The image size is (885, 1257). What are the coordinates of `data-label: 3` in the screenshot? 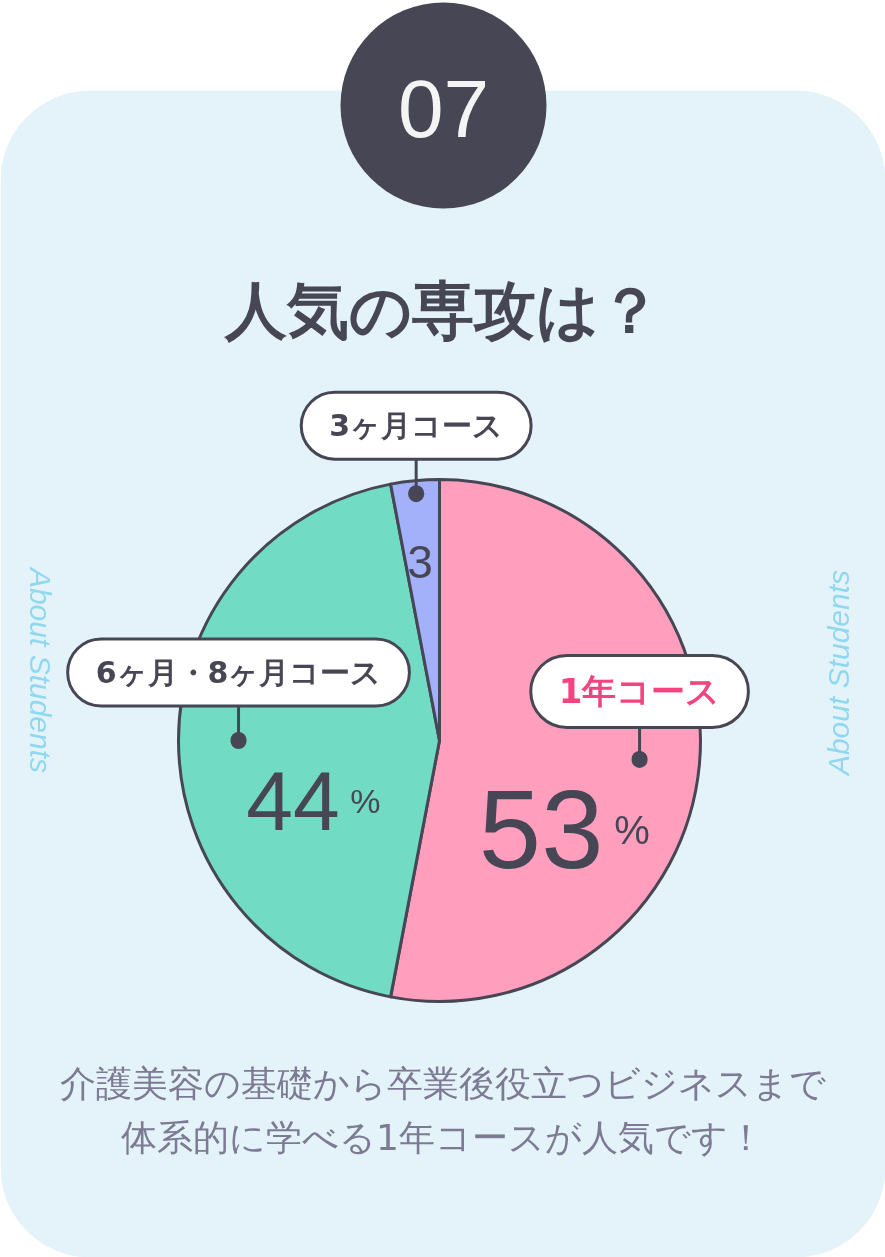 It's located at (420, 562).